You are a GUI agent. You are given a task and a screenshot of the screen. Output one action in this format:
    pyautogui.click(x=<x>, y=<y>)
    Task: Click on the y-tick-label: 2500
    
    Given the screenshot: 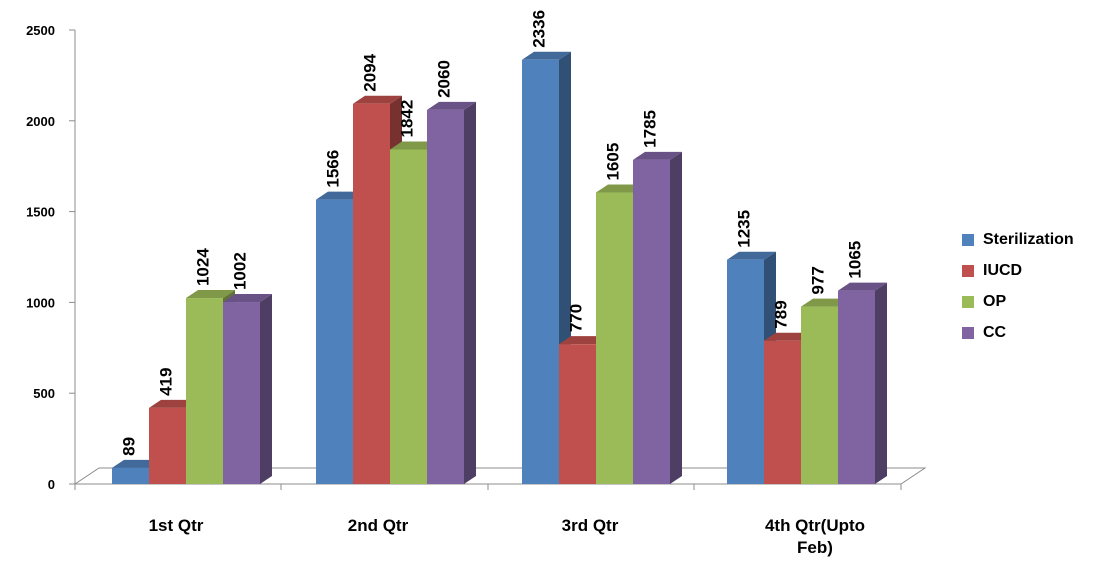 What is the action you would take?
    pyautogui.click(x=40, y=30)
    